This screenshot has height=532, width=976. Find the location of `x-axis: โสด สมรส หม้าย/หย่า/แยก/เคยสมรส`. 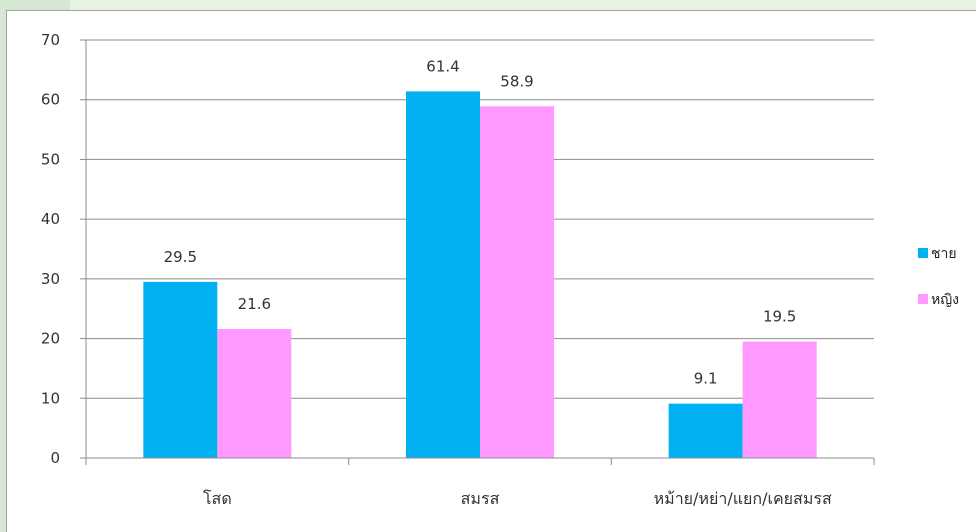

x-axis: โสด สมรส หม้าย/หย่า/แยก/เคยสมรส is located at coordinates (480, 482).